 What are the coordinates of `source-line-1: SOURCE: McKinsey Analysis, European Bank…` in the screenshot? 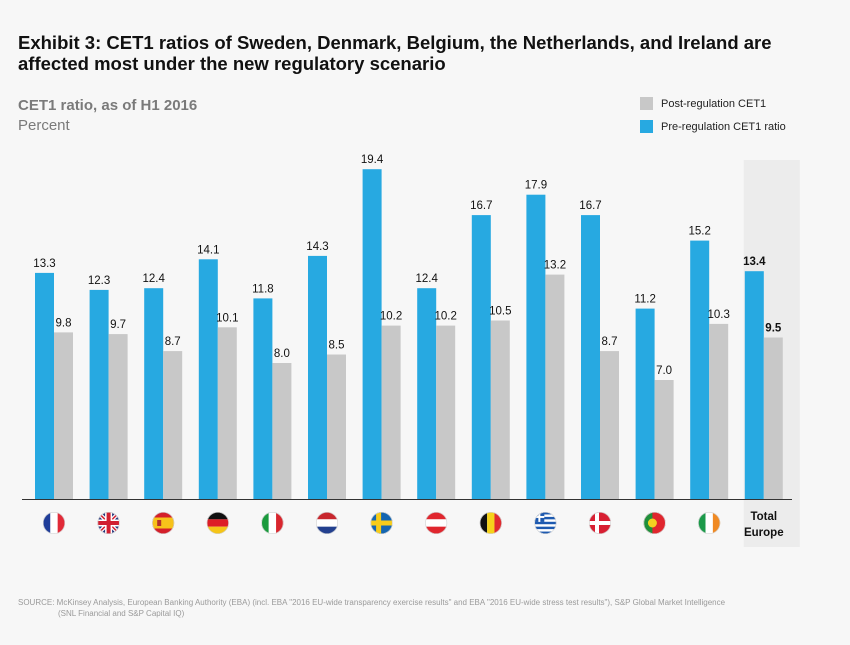 It's located at (372, 602).